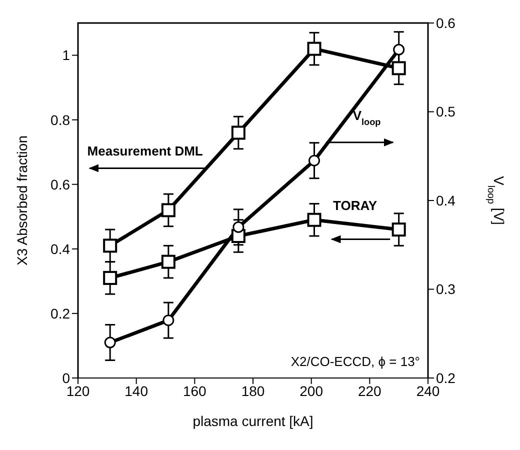  I want to click on annotation: X2/CO-ECCD, ϕ = 13°, so click(355, 361).